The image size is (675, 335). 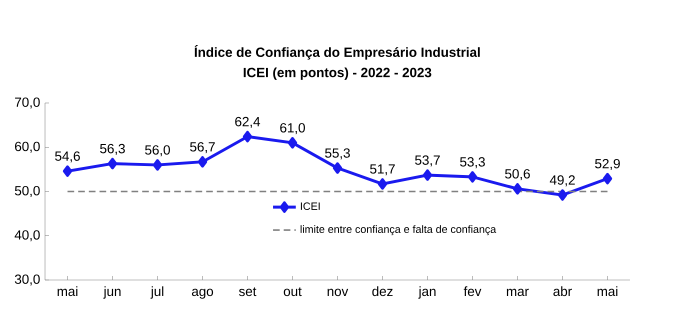 What do you see at coordinates (202, 148) in the screenshot?
I see `data-label: 56,7` at bounding box center [202, 148].